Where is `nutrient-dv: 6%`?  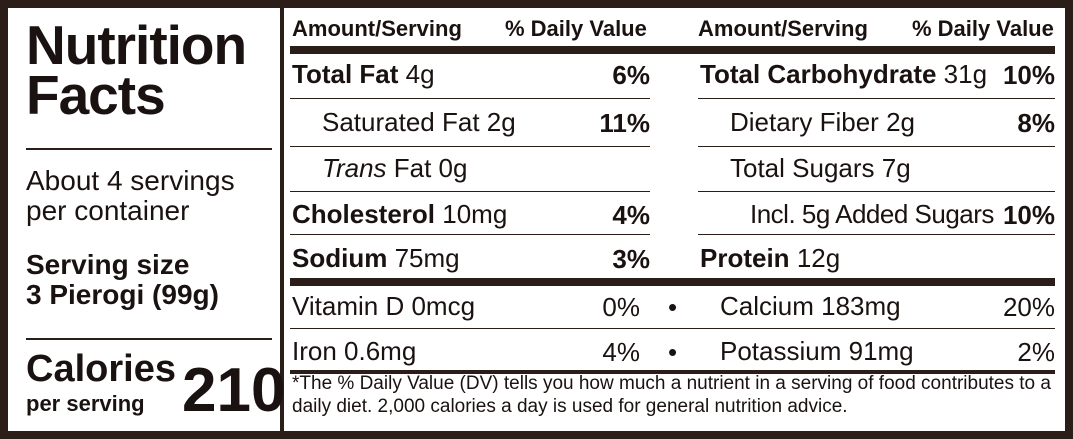
nutrient-dv: 6% is located at coordinates (631, 75).